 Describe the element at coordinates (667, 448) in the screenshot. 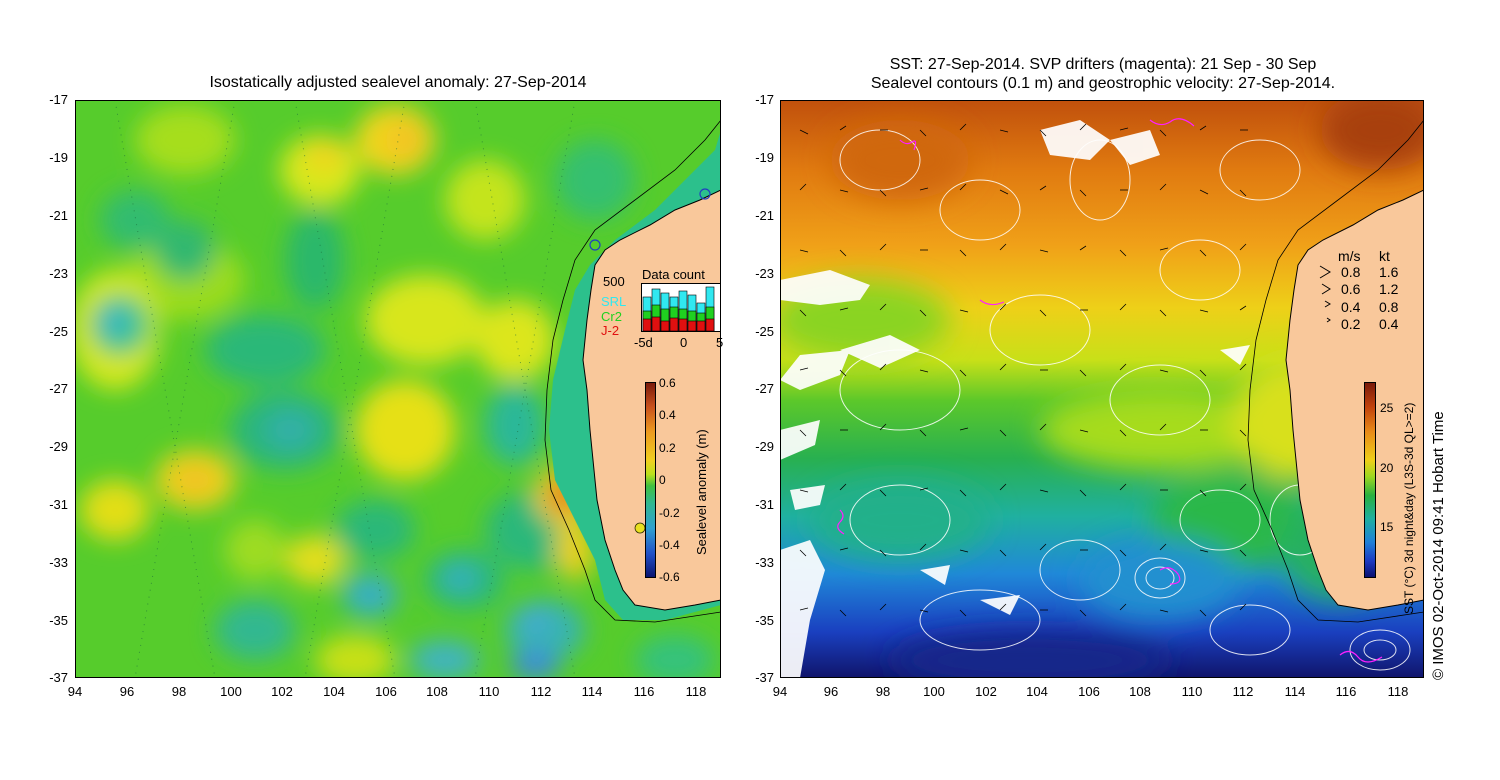

I see `colorbar-tick: 0.2` at that location.